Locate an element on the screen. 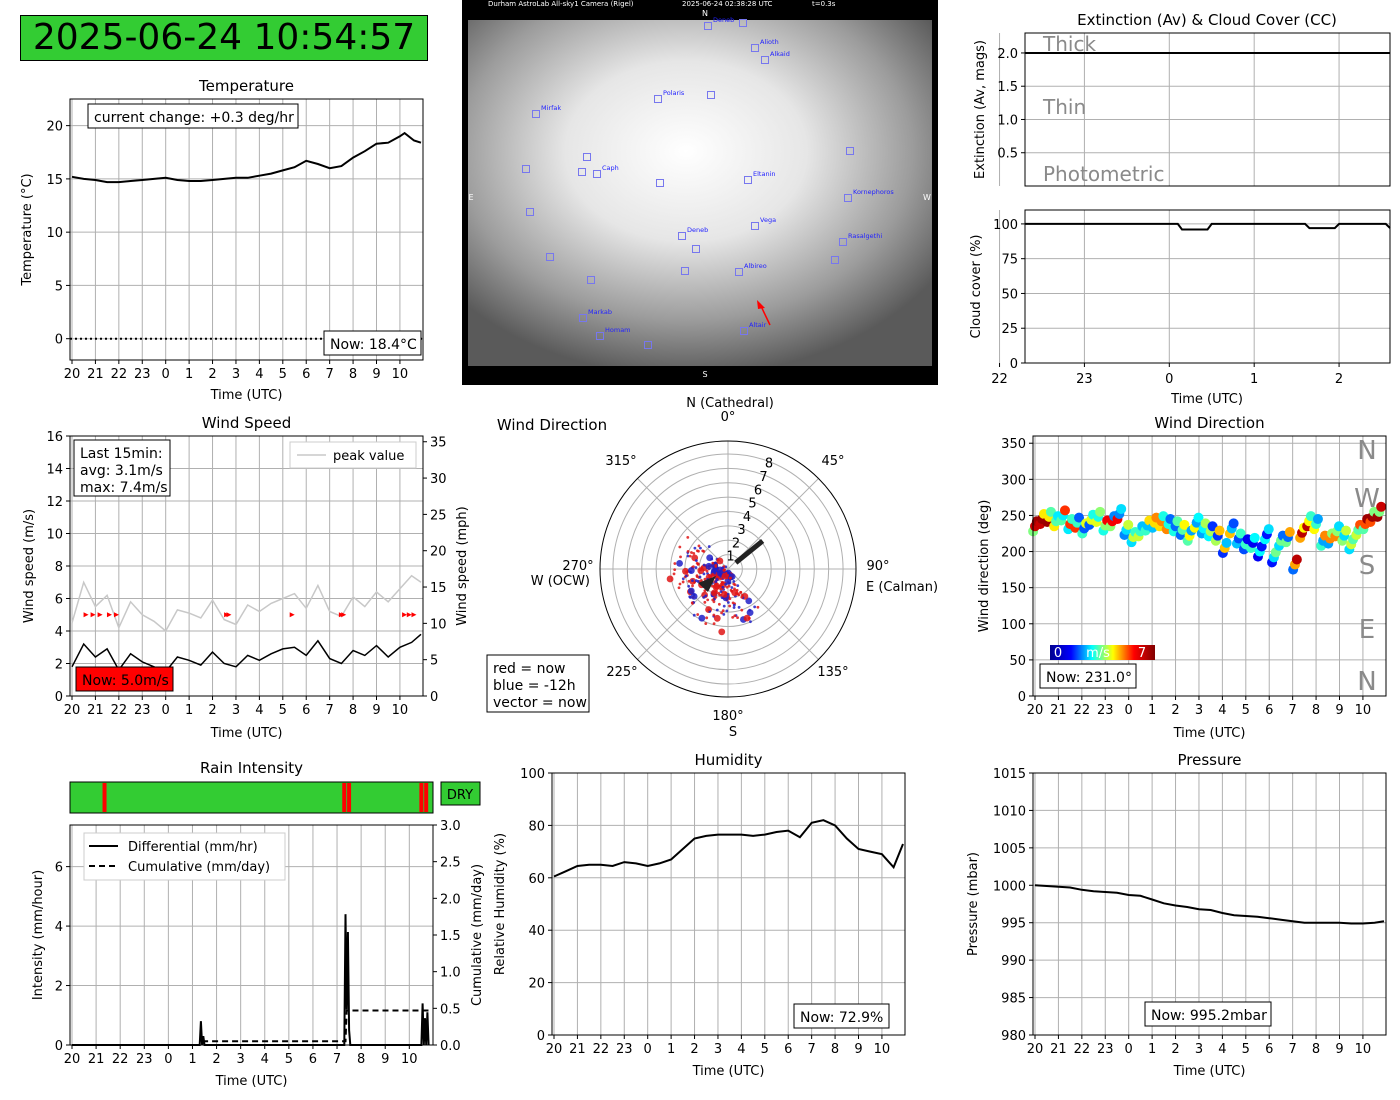 The image size is (1400, 1100). y-tick-label: 20 is located at coordinates (536, 984).